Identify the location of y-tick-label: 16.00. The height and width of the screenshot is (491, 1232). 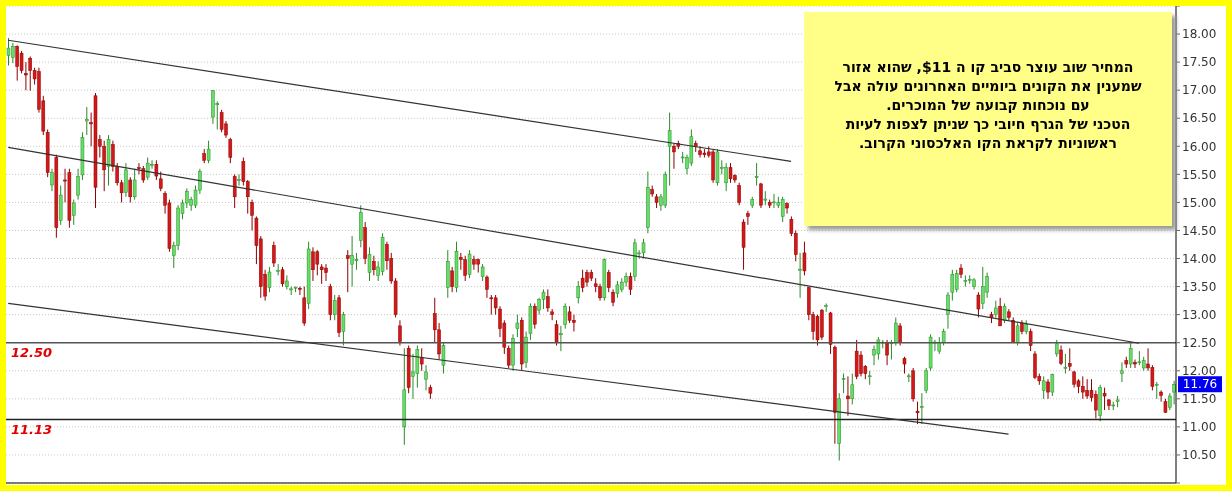
(1199, 146).